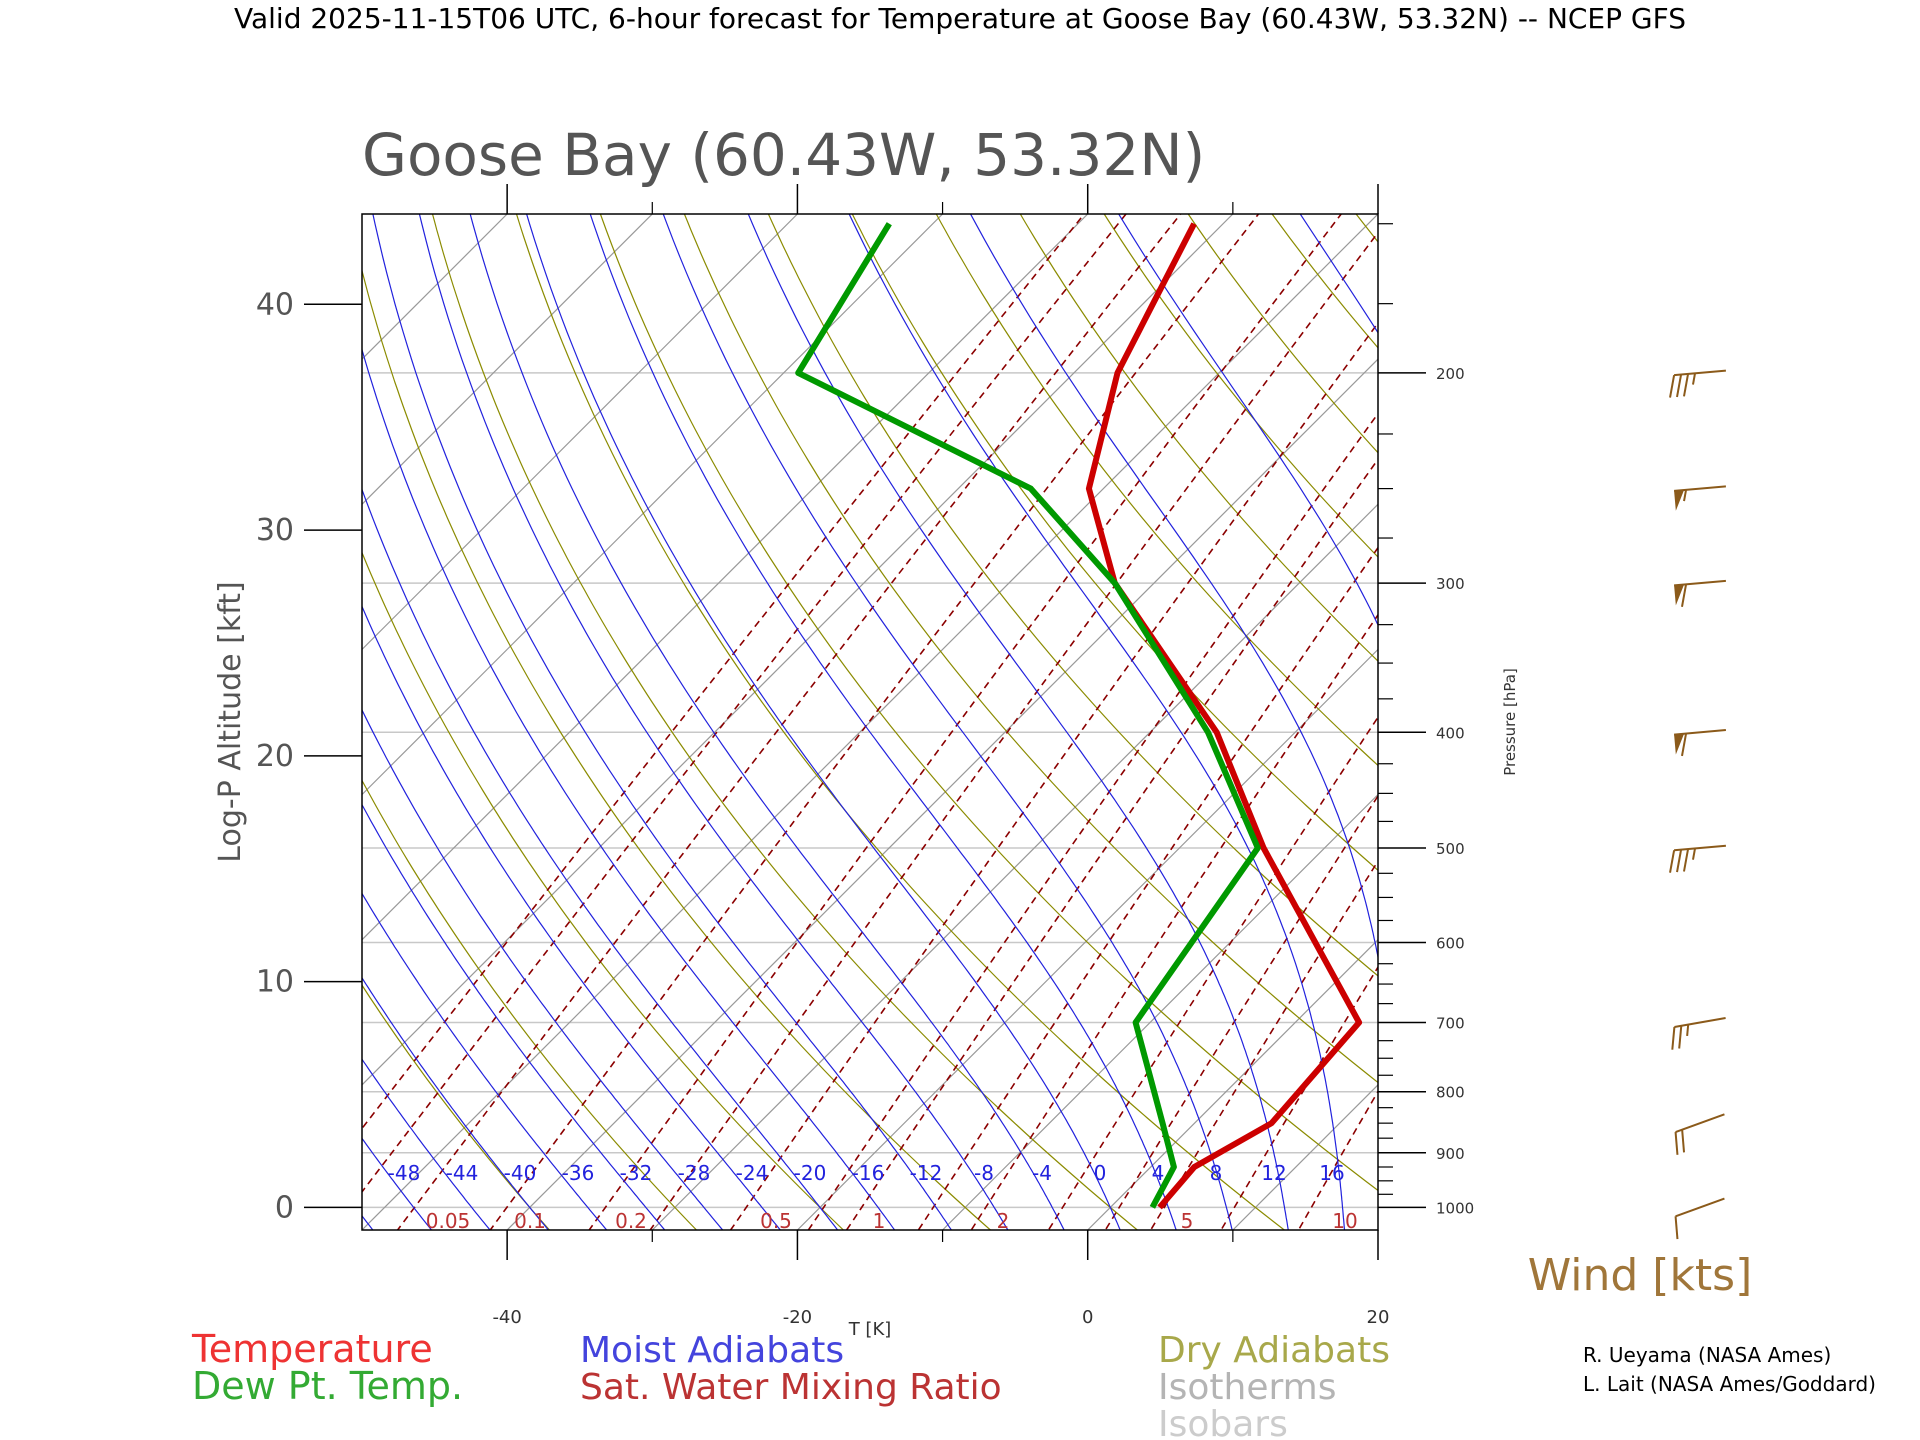  I want to click on mixing-ratio-label: 1, so click(879, 1221).